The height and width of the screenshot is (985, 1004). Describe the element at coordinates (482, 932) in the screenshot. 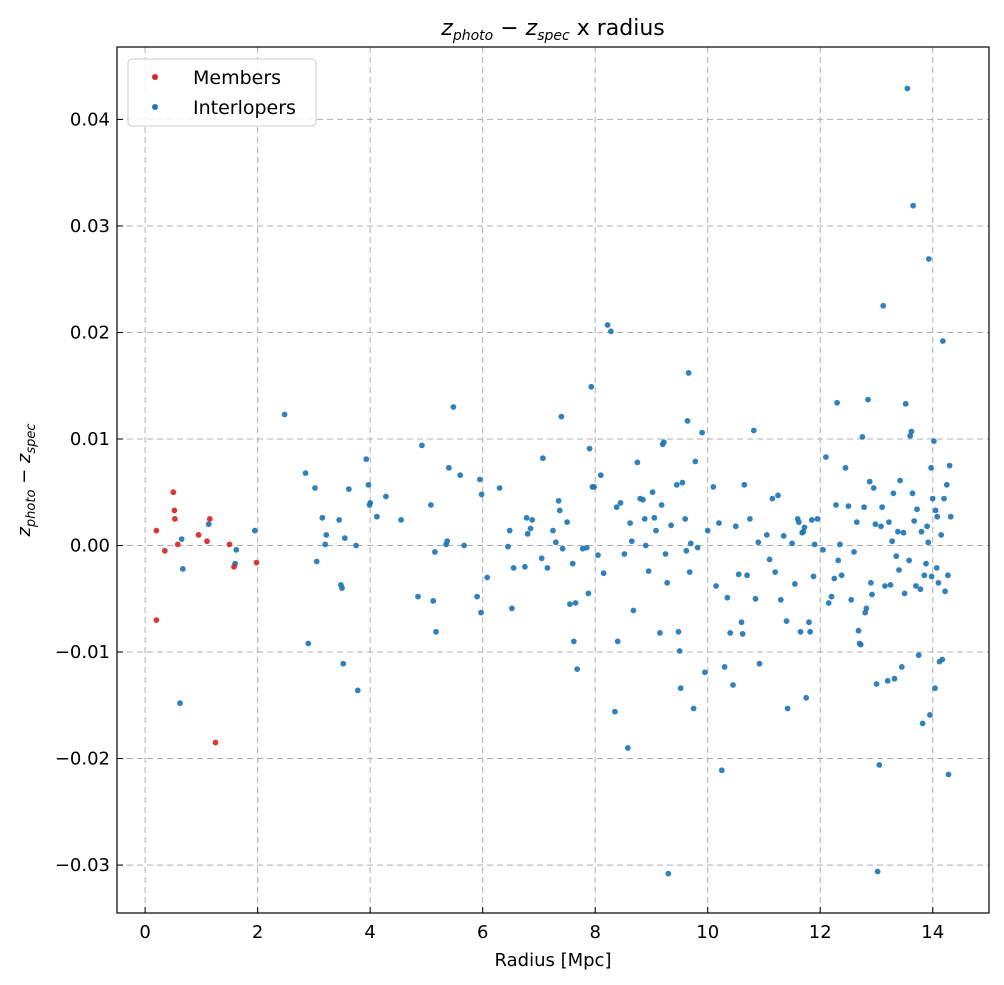

I see `x-tick-label: 6` at that location.